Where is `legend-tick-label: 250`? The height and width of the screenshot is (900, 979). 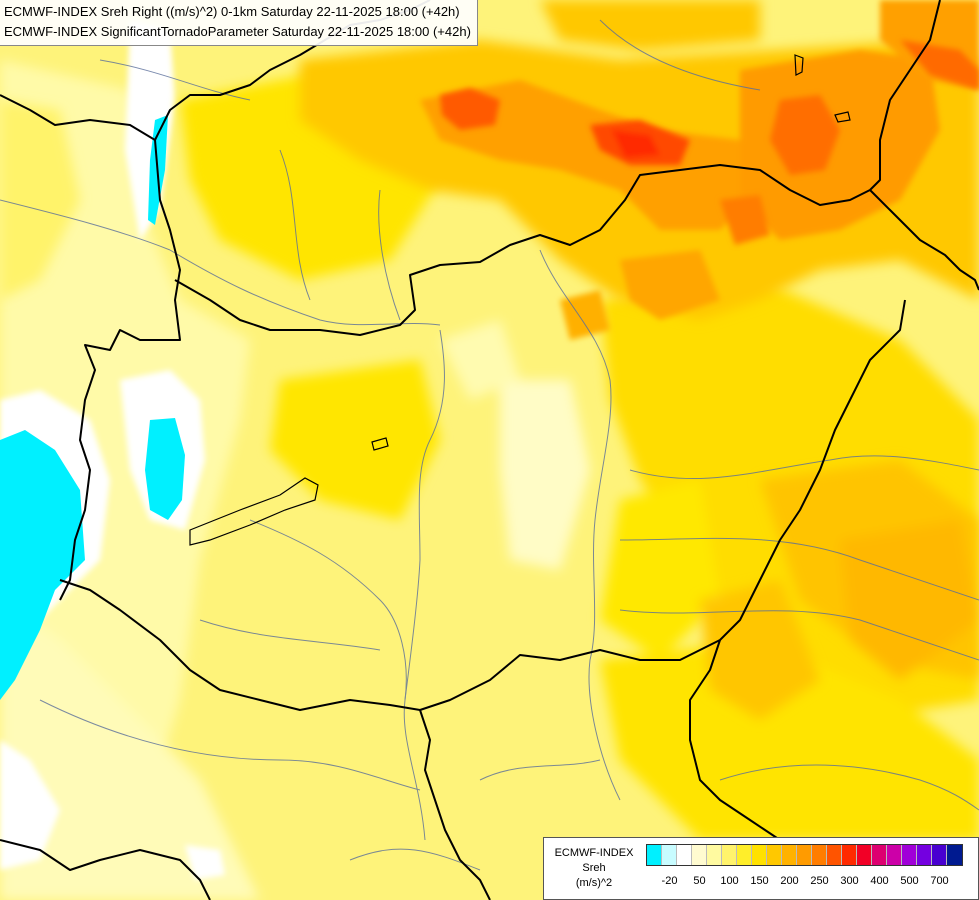 legend-tick-label: 250 is located at coordinates (819, 881).